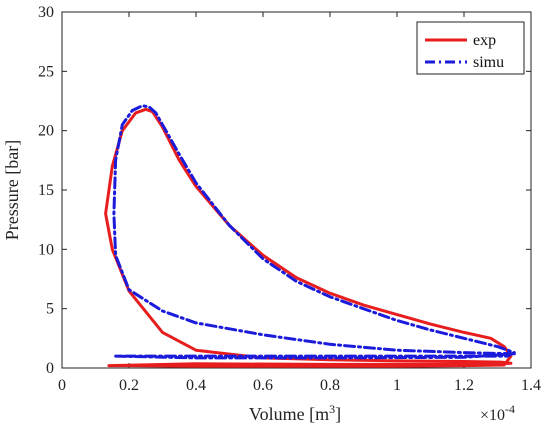 The height and width of the screenshot is (432, 550). What do you see at coordinates (46, 249) in the screenshot?
I see `y-tick-label: 10` at bounding box center [46, 249].